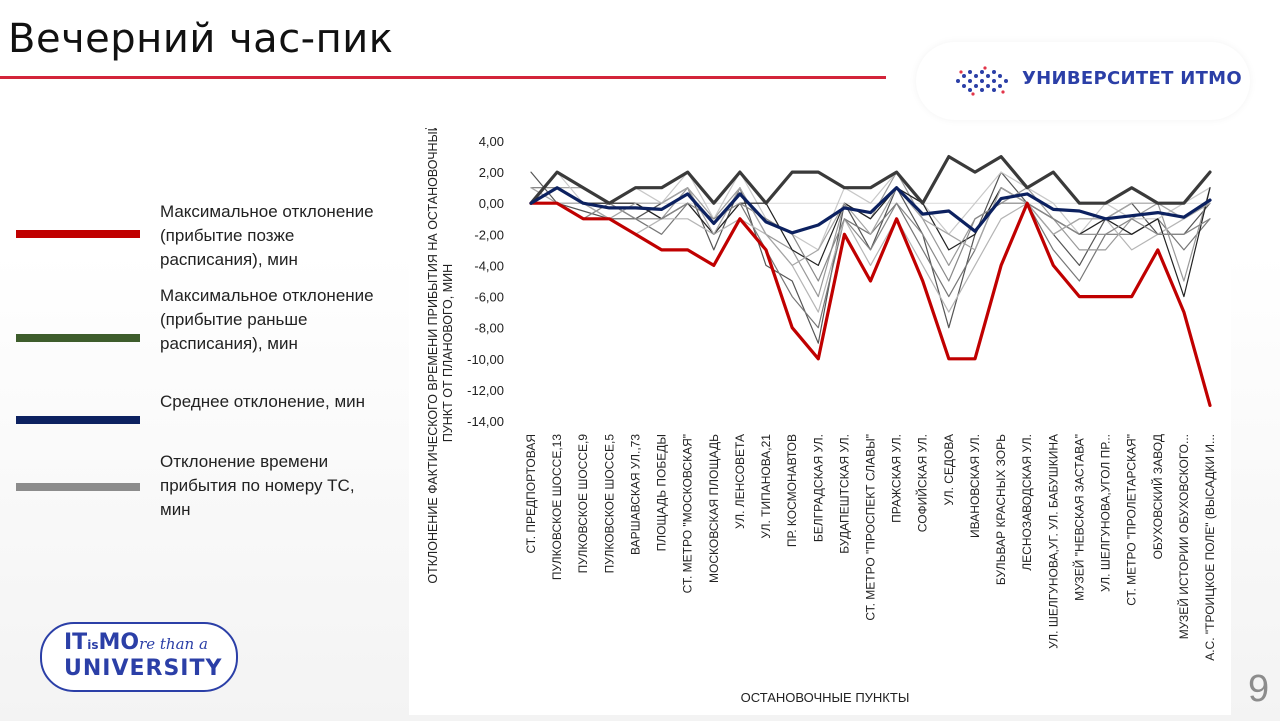 Image resolution: width=1280 pixels, height=721 pixels. Describe the element at coordinates (448, 353) in the screenshot. I see `y-axis-label-line: ПУНКТ ОТ ПЛАНОВОГО, МИН` at that location.